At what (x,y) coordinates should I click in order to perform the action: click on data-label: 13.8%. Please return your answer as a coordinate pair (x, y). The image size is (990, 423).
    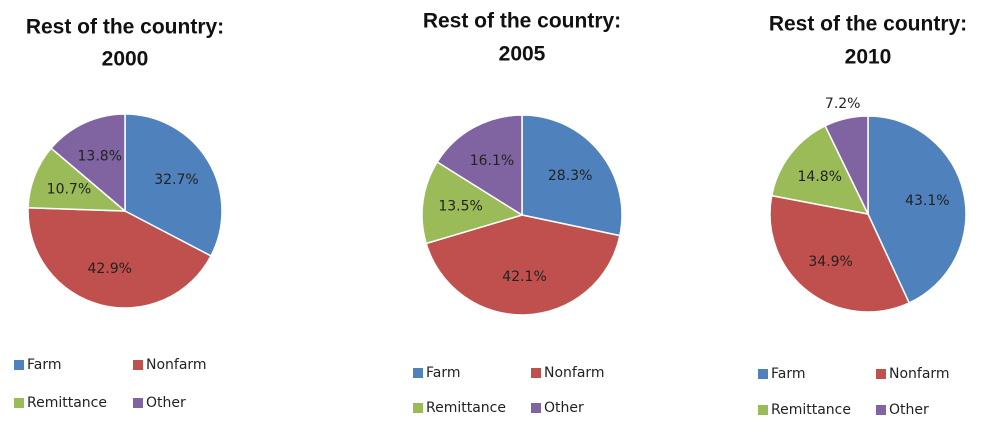
    Looking at the image, I should click on (100, 156).